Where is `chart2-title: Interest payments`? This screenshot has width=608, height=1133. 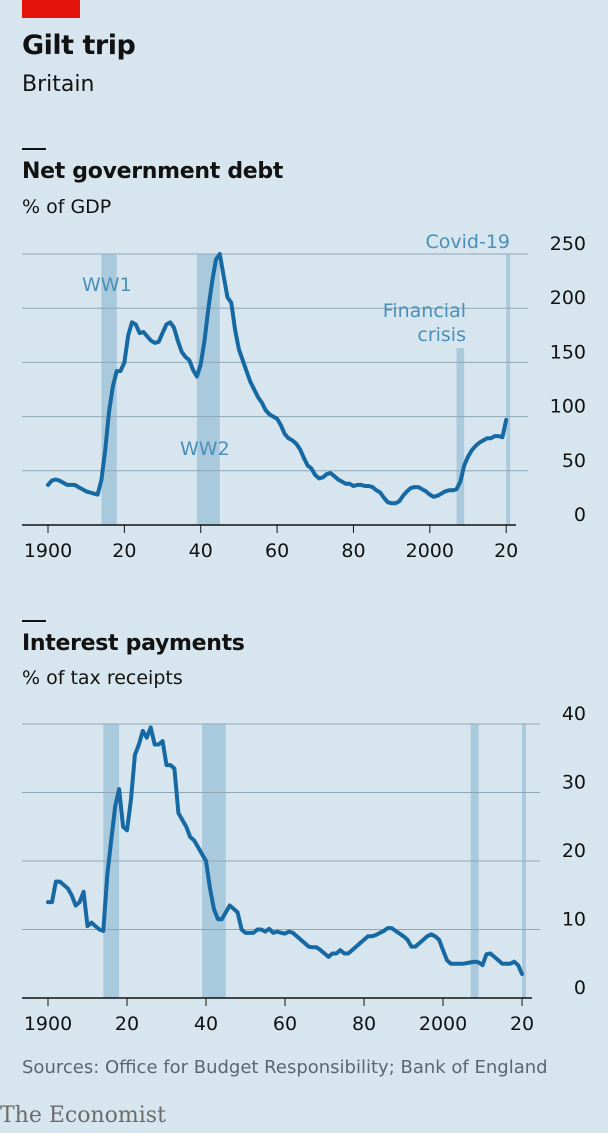 chart2-title: Interest payments is located at coordinates (133, 643).